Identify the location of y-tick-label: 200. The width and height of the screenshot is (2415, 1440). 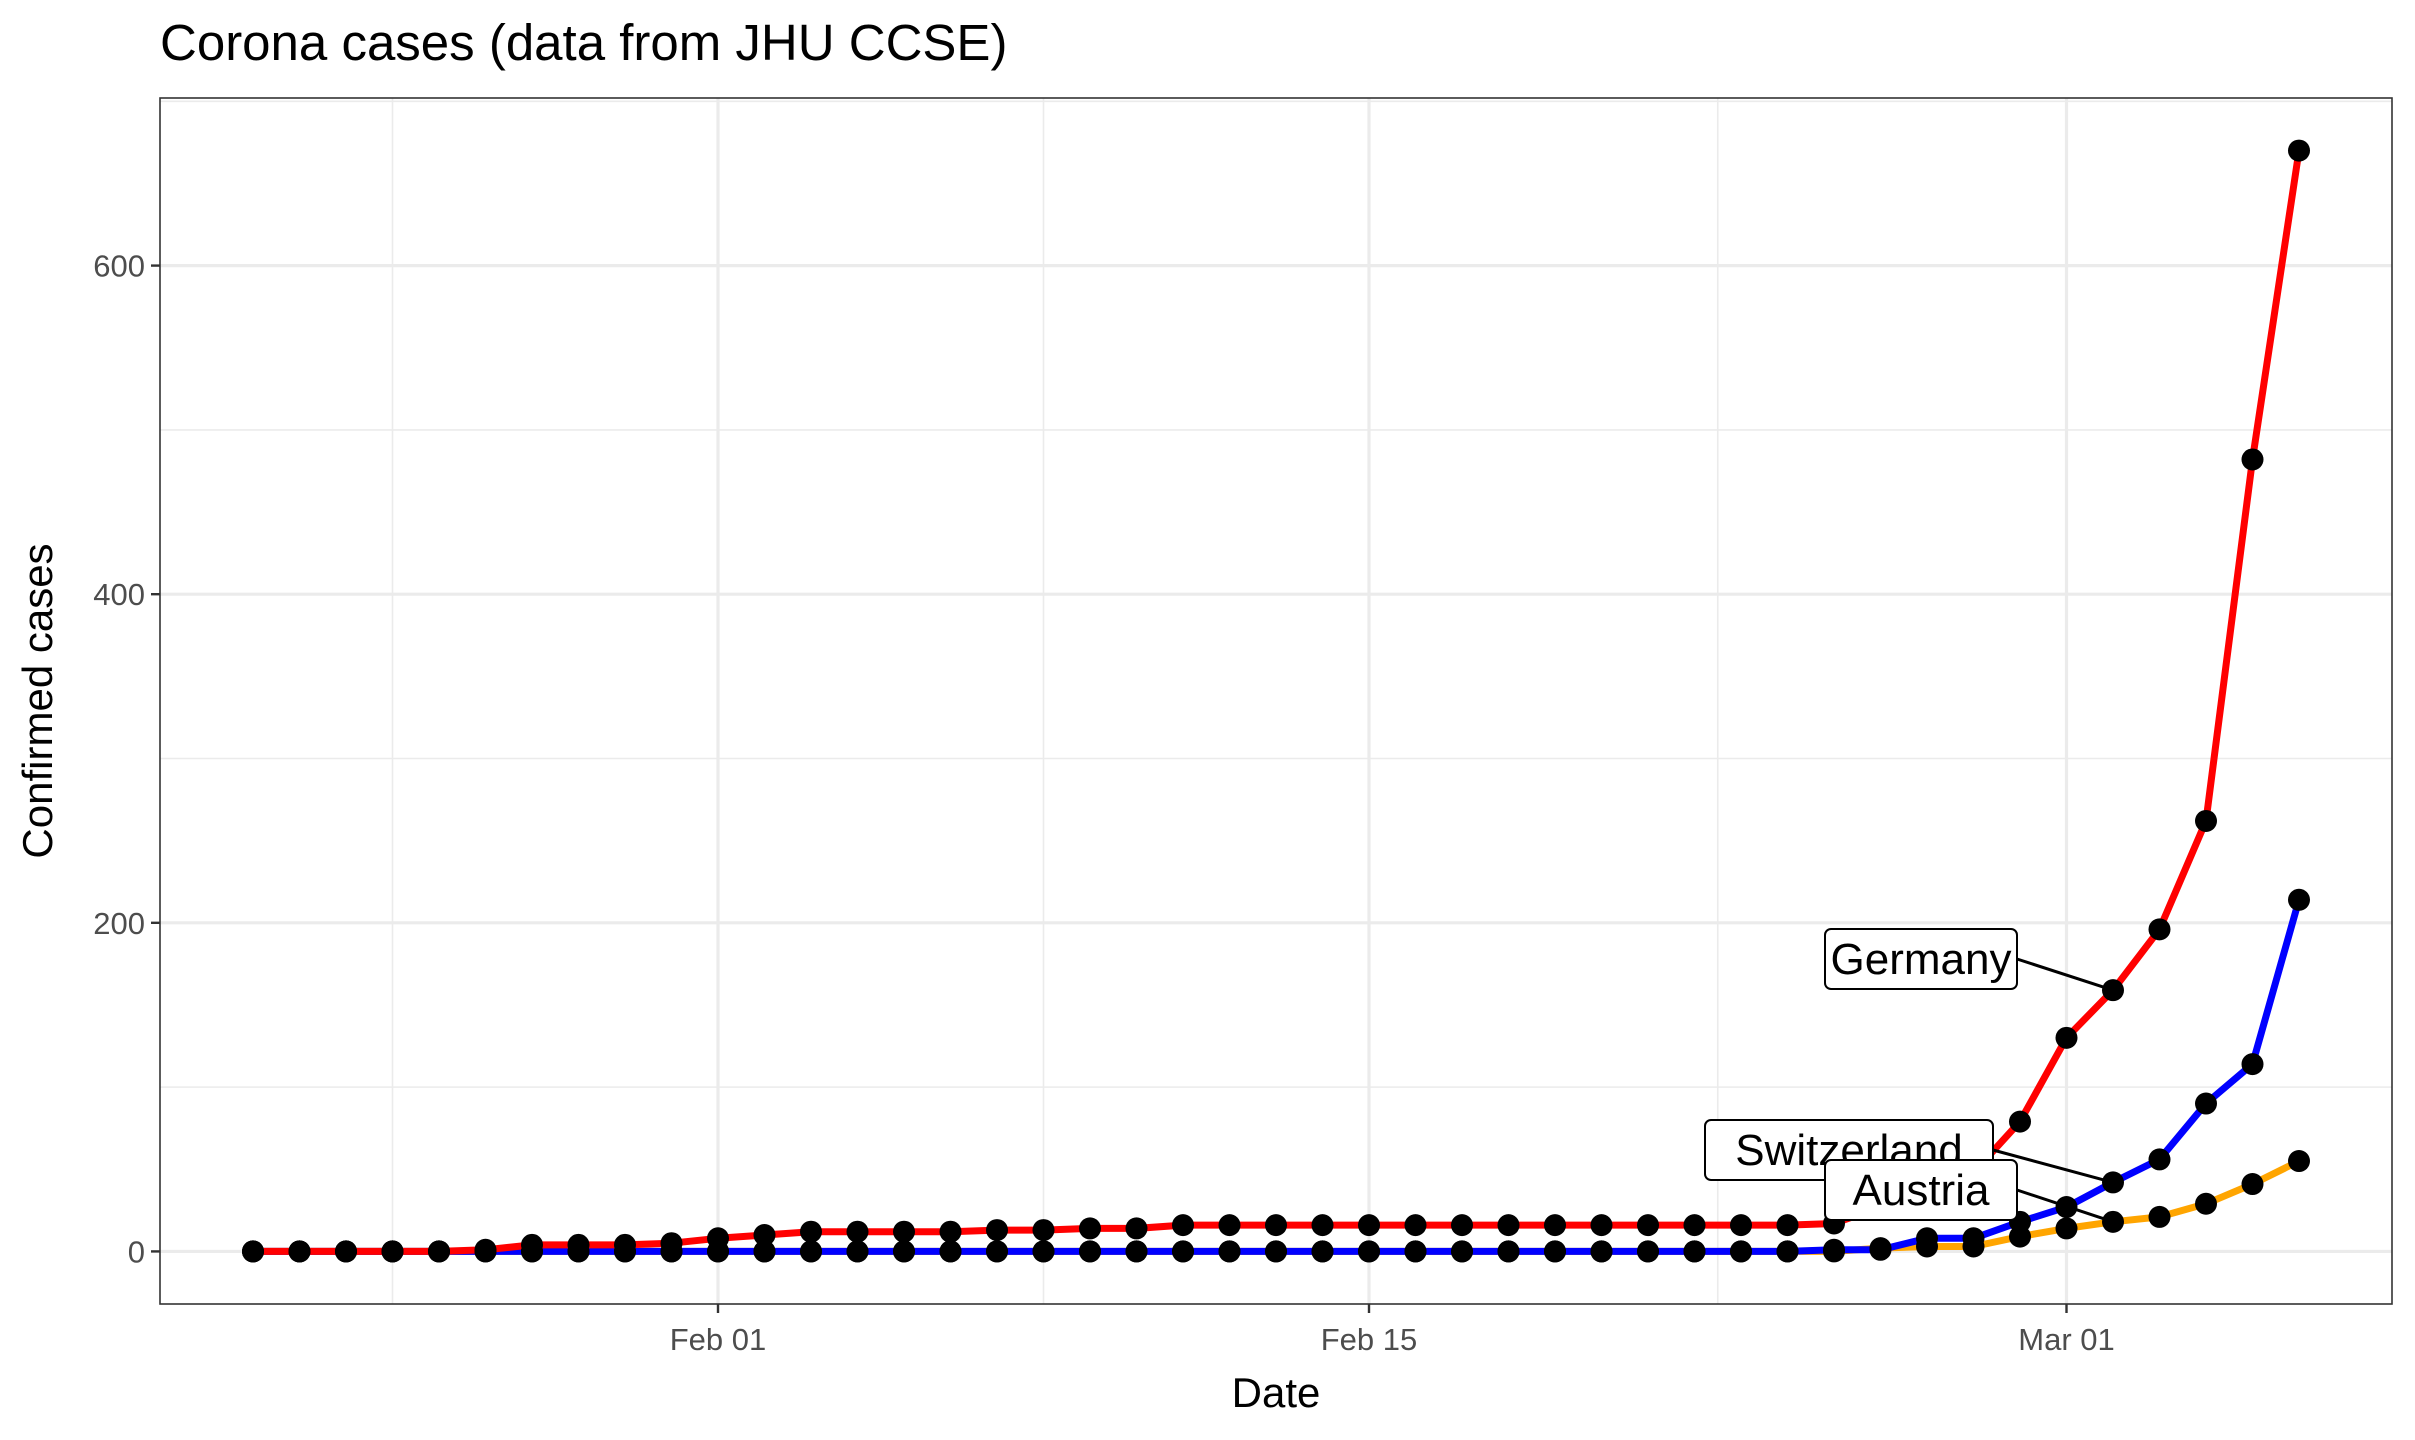
(119, 923).